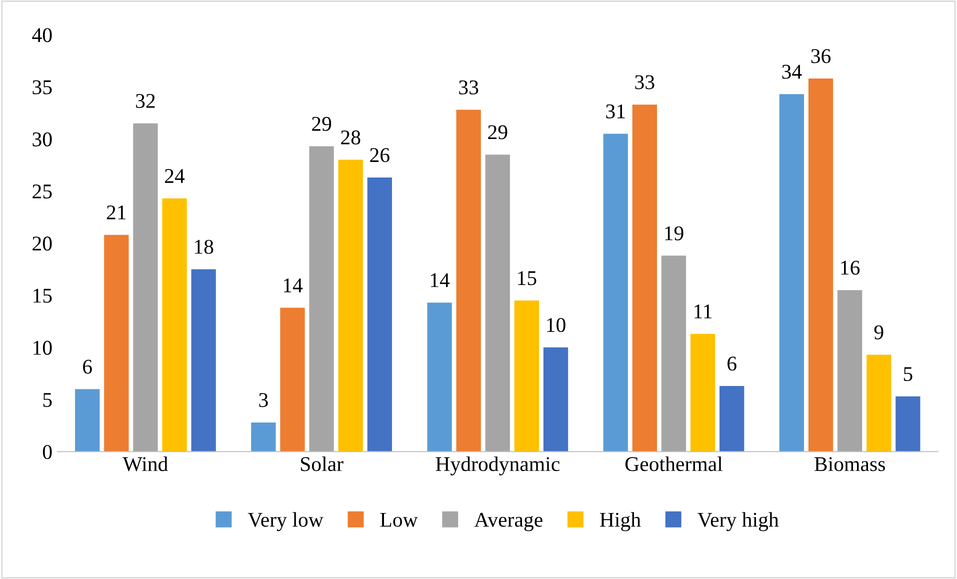  I want to click on data-label: 34, so click(792, 71).